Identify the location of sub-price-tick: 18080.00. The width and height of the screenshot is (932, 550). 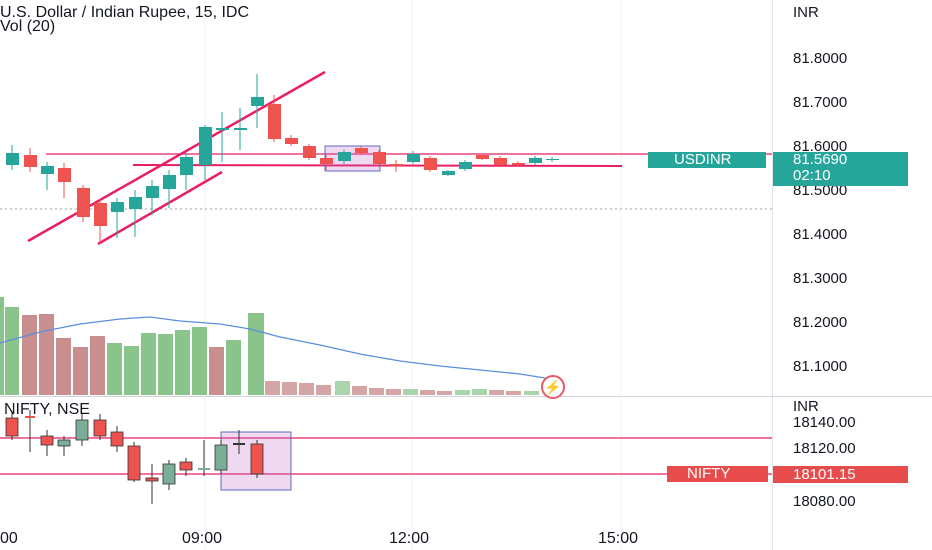
(824, 501).